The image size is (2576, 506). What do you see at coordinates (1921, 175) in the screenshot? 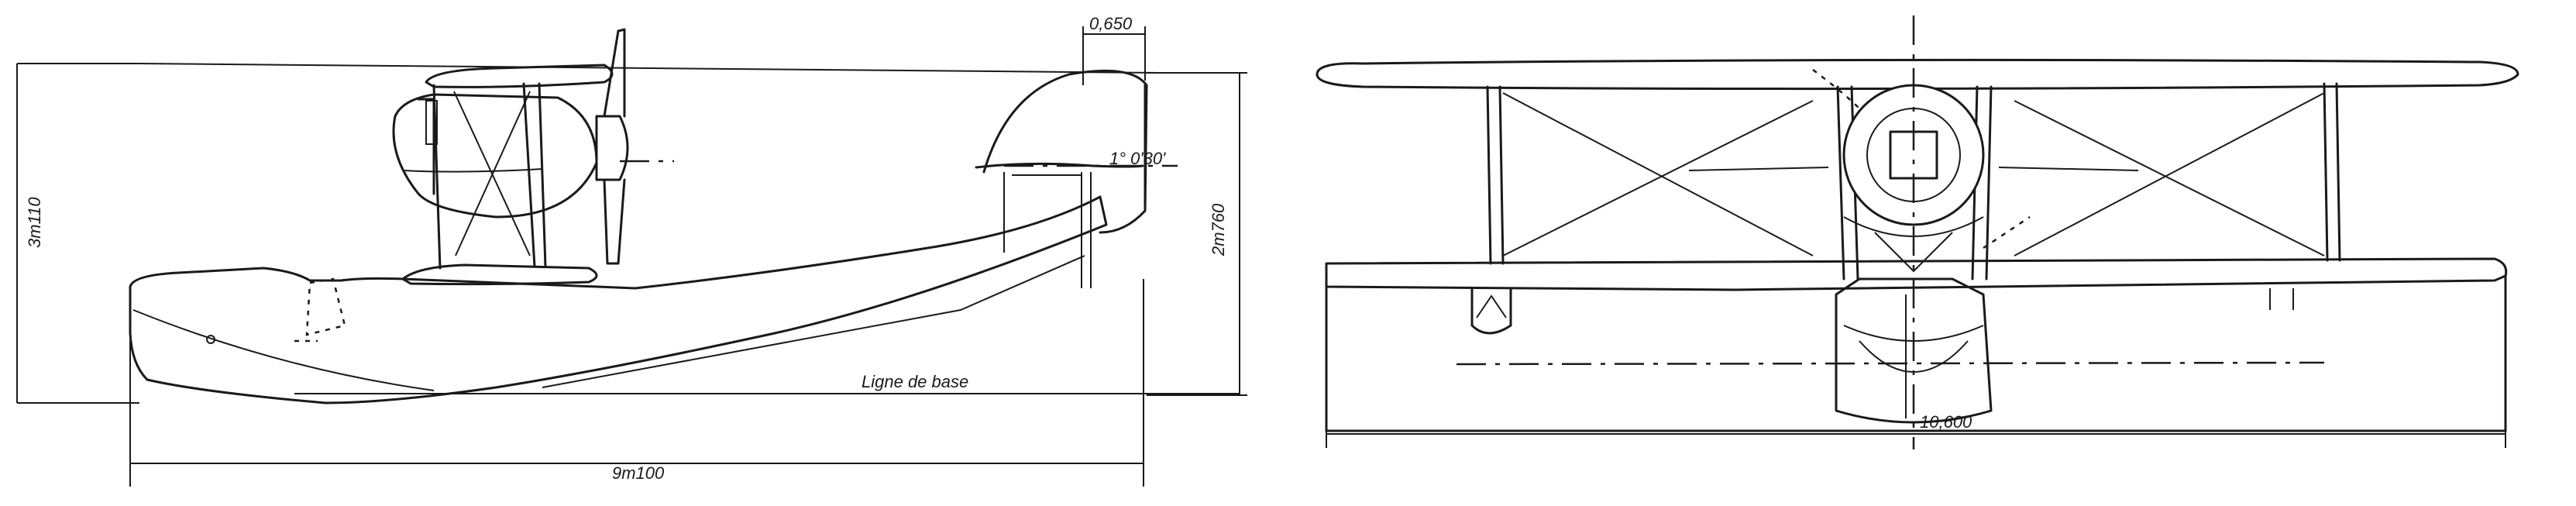
I see `engine-nacelle` at bounding box center [1921, 175].